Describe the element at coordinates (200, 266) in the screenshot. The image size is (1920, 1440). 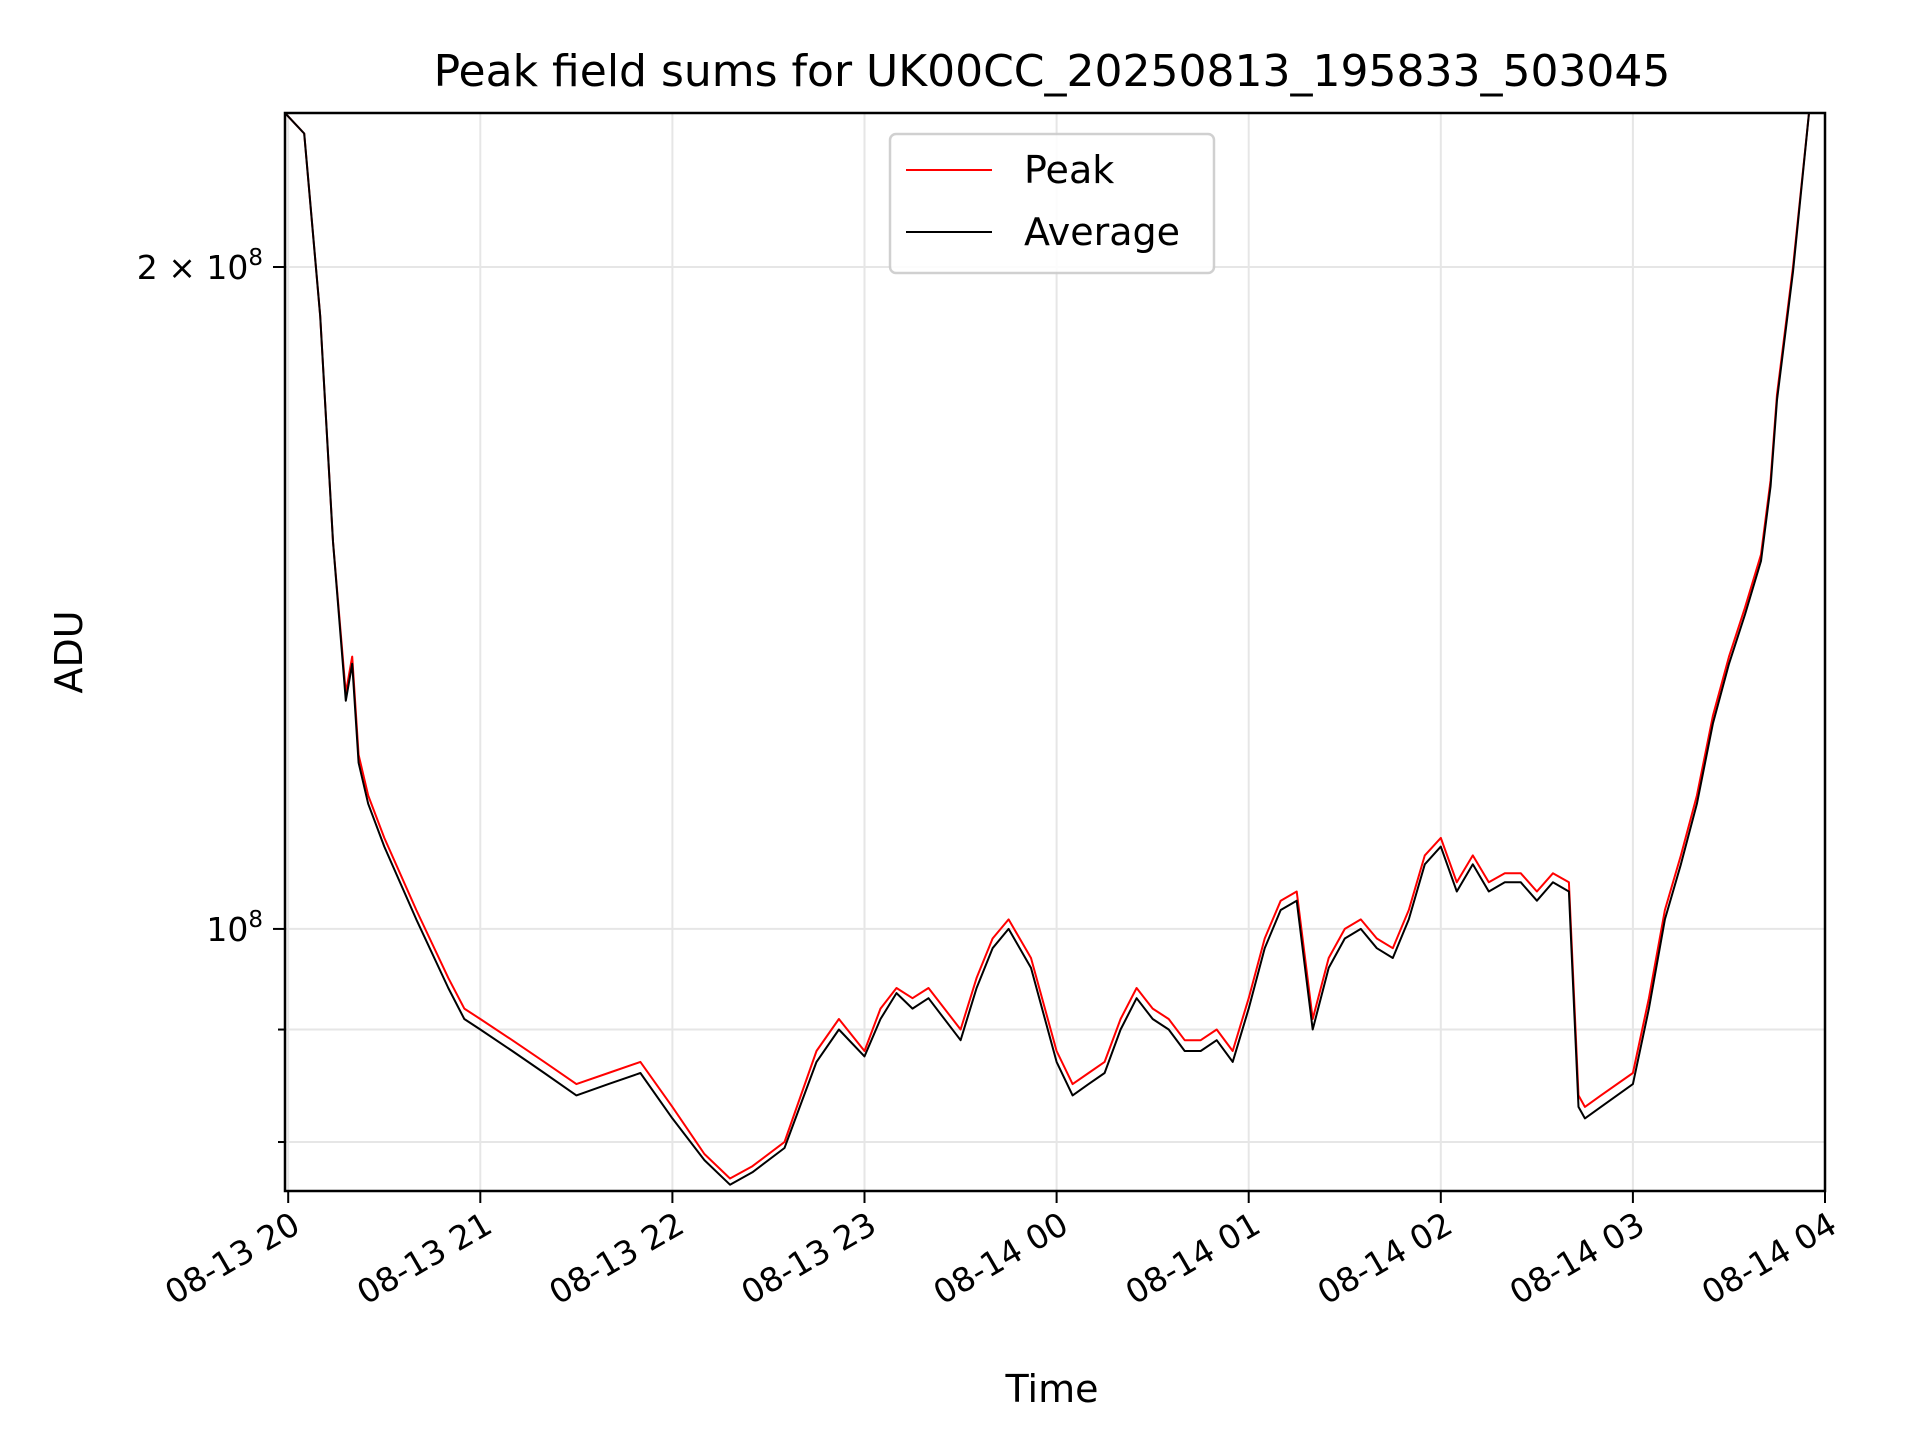
I see `y-tick-label: 2 × 108` at that location.